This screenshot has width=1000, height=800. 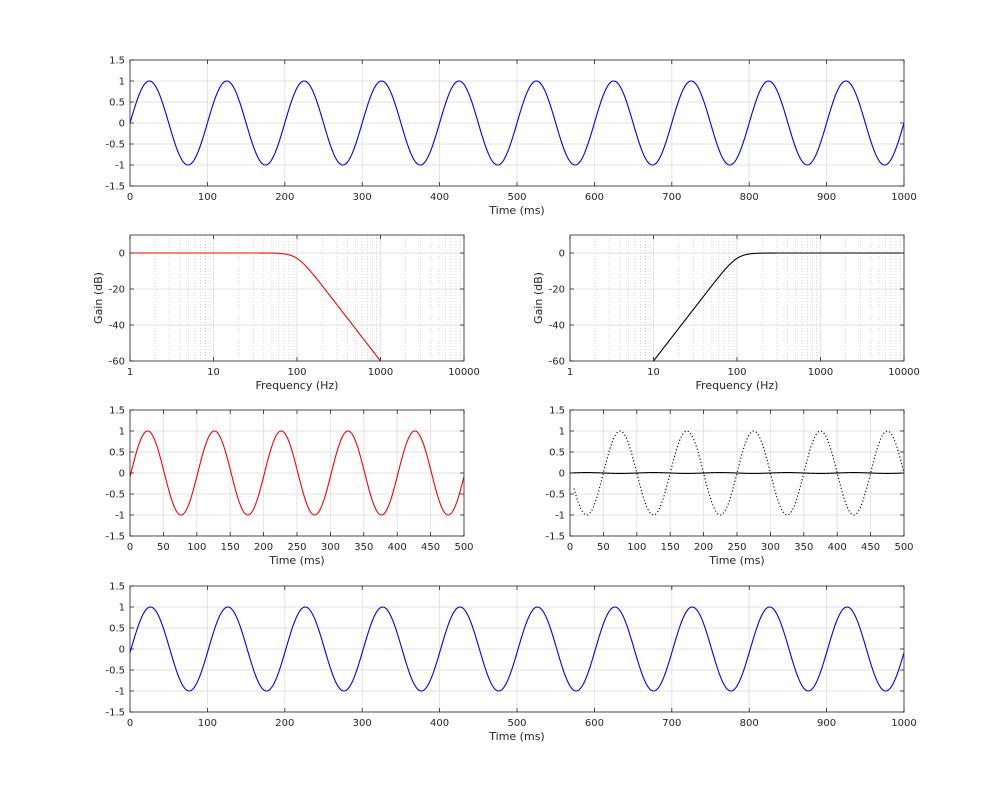 I want to click on x-tick-label: 150, so click(x=670, y=547).